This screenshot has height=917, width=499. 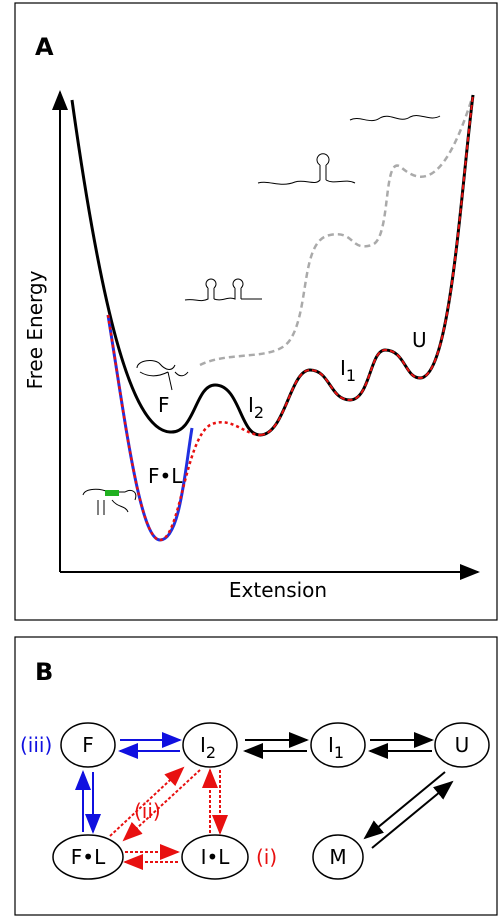 I want to click on ligand-icon, so click(x=112, y=493).